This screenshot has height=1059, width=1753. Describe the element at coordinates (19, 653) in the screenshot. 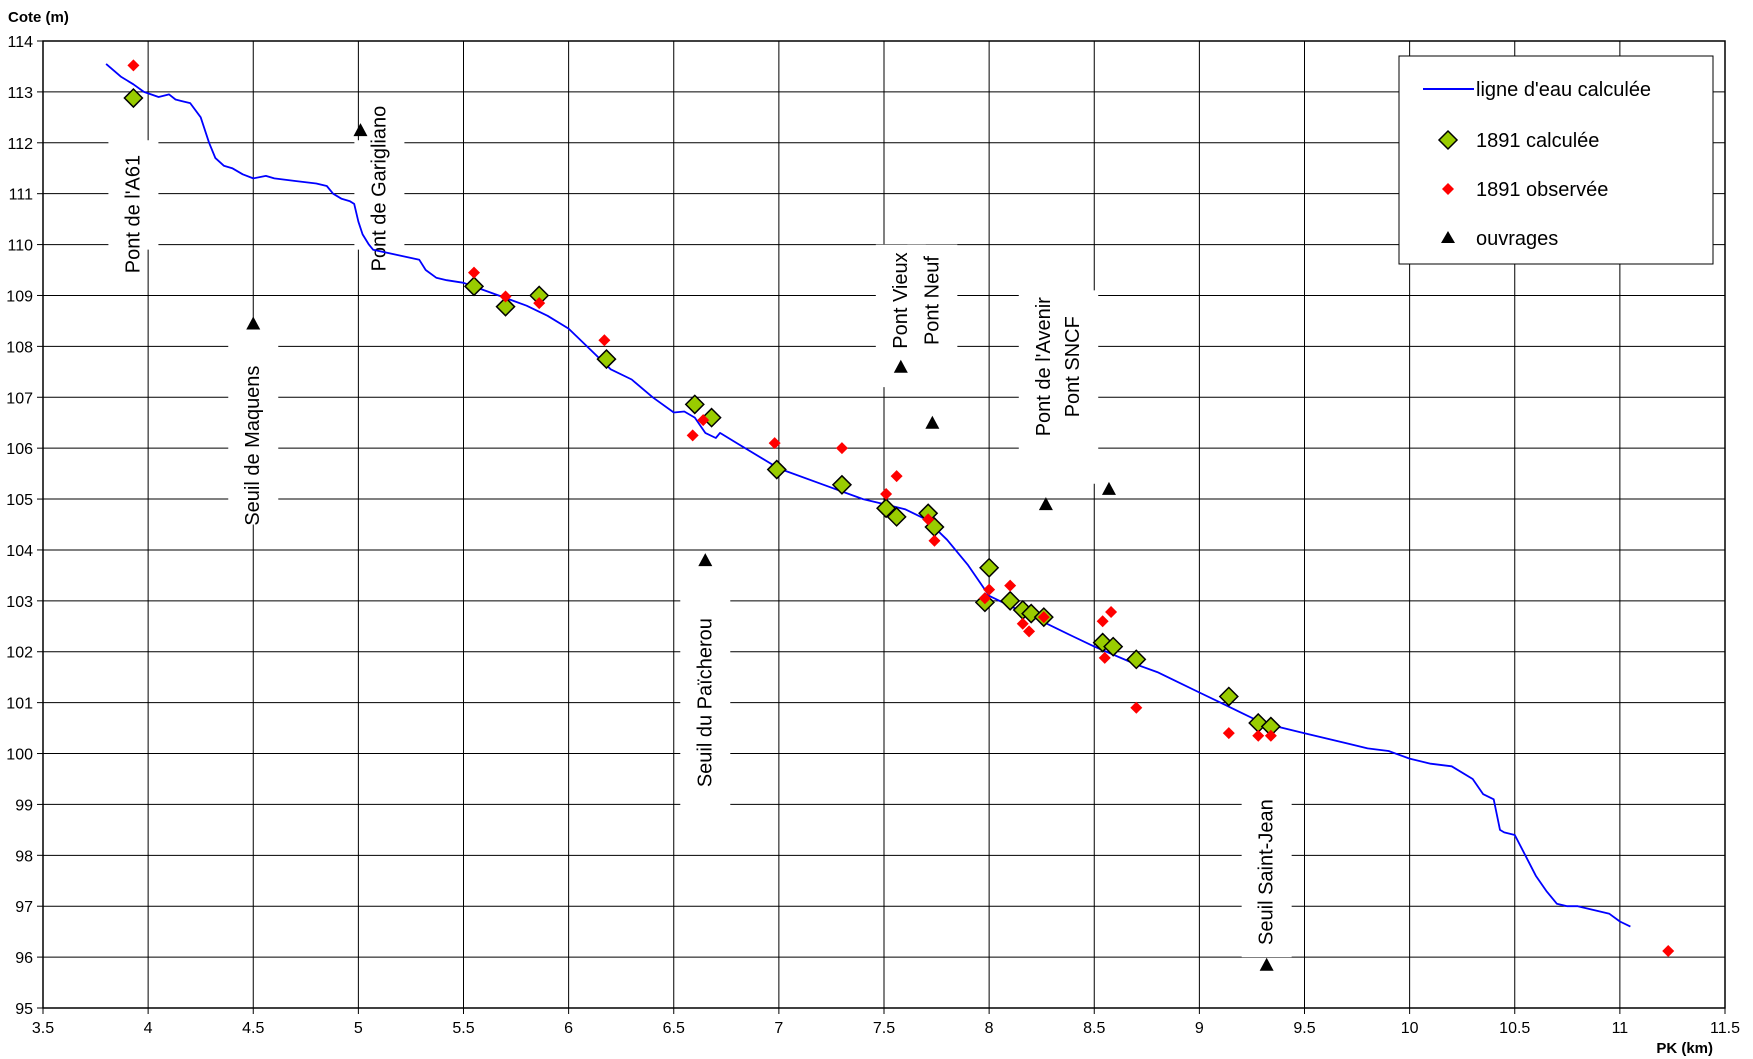

I see `y-tick-label: 102` at that location.